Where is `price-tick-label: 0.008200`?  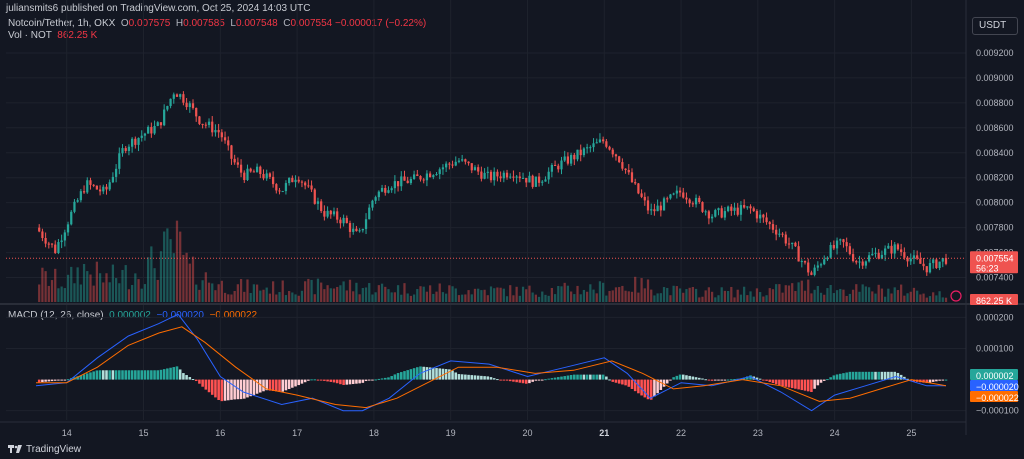
price-tick-label: 0.008200 is located at coordinates (995, 178).